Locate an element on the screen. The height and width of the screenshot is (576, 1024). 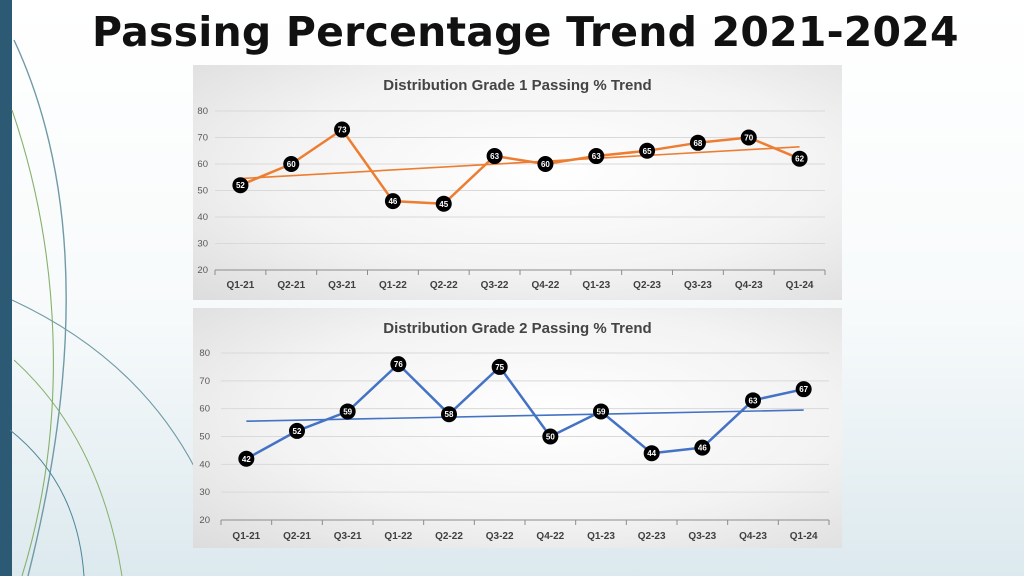
grade2-trendline is located at coordinates (525, 415).